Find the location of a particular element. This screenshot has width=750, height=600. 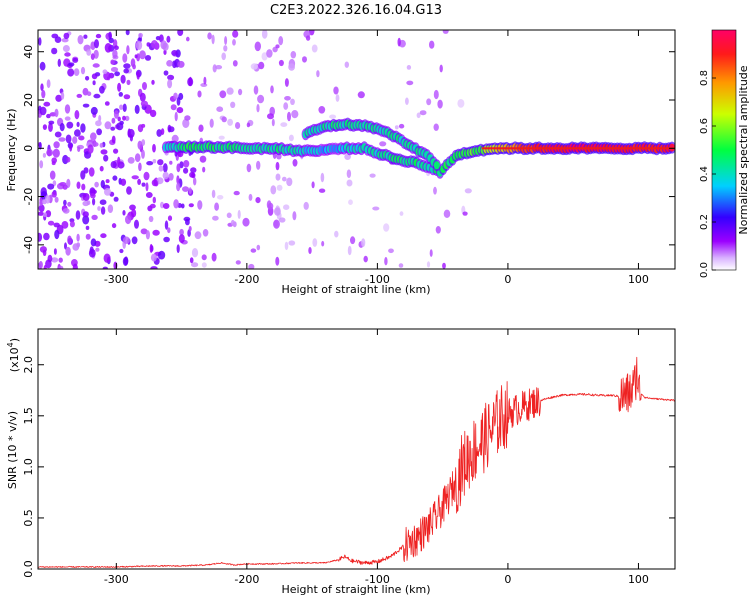

snr-y-label: SNR (10 * v/v) is located at coordinates (12, 450).